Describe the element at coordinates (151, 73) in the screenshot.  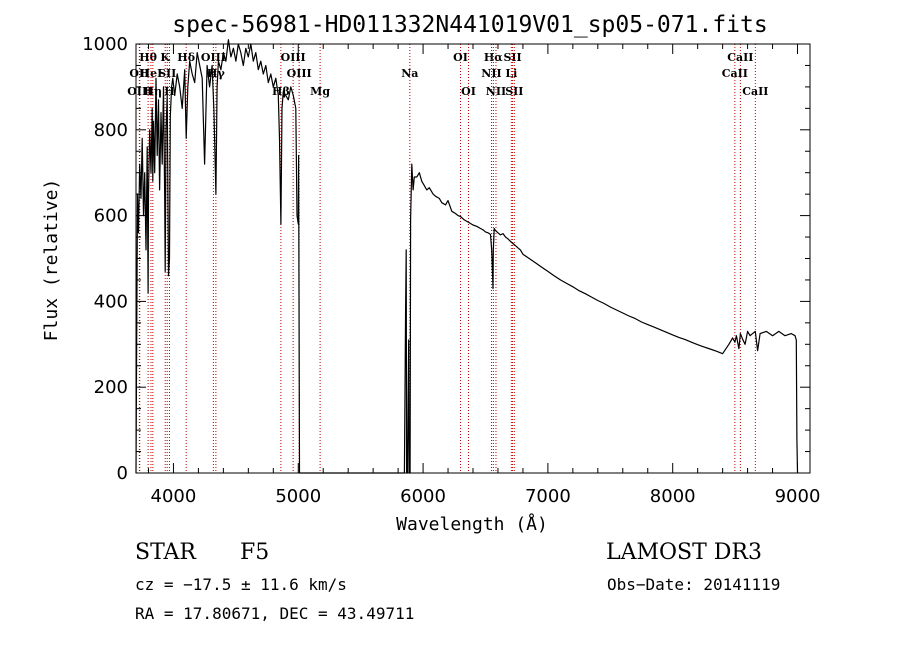
I see `marker-label-3: HeI` at that location.